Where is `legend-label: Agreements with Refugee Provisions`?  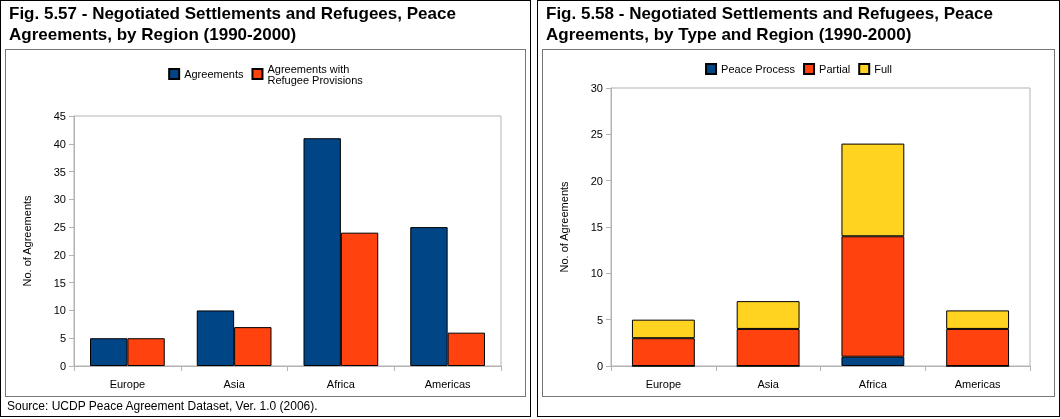
legend-label: Agreements with Refugee Provisions is located at coordinates (315, 74).